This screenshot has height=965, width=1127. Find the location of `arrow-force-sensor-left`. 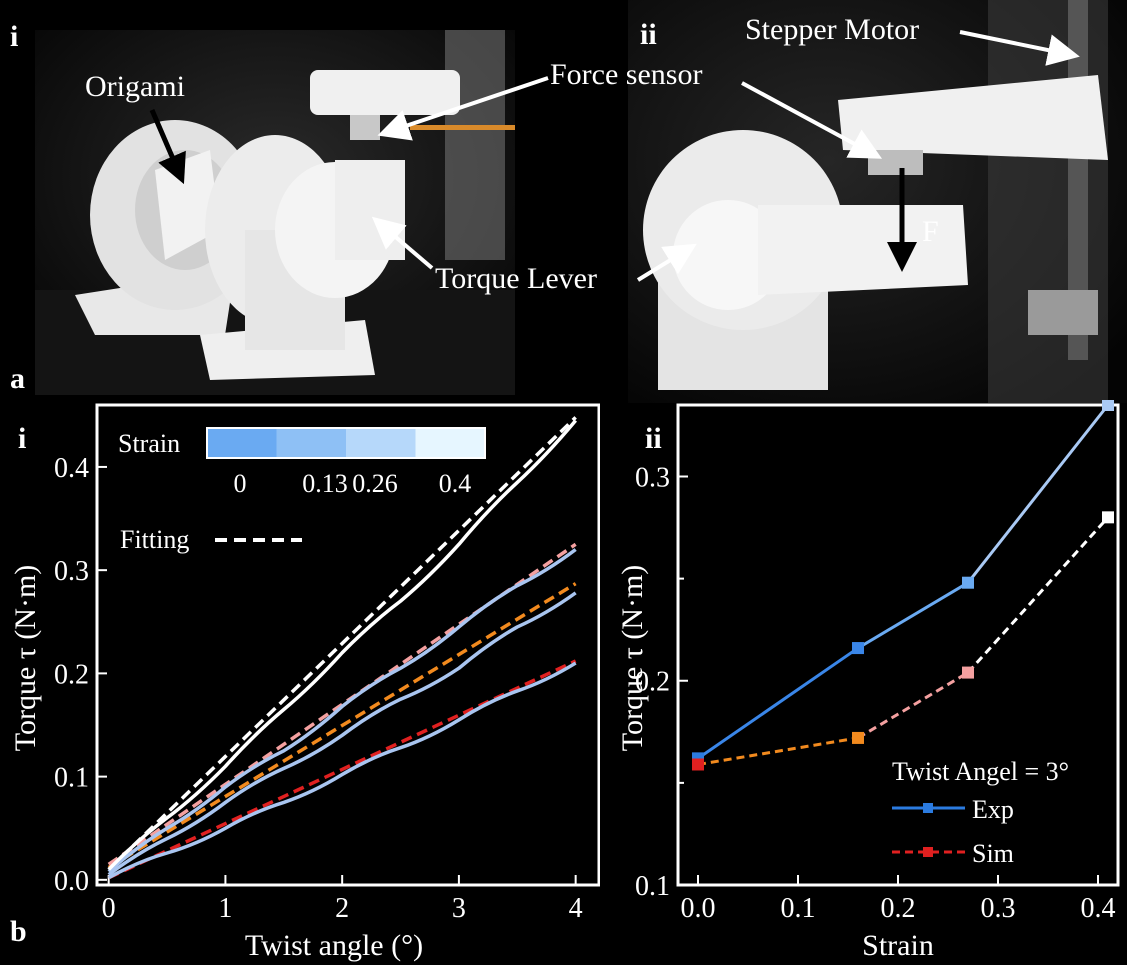

arrow-force-sensor-left is located at coordinates (463, 108).